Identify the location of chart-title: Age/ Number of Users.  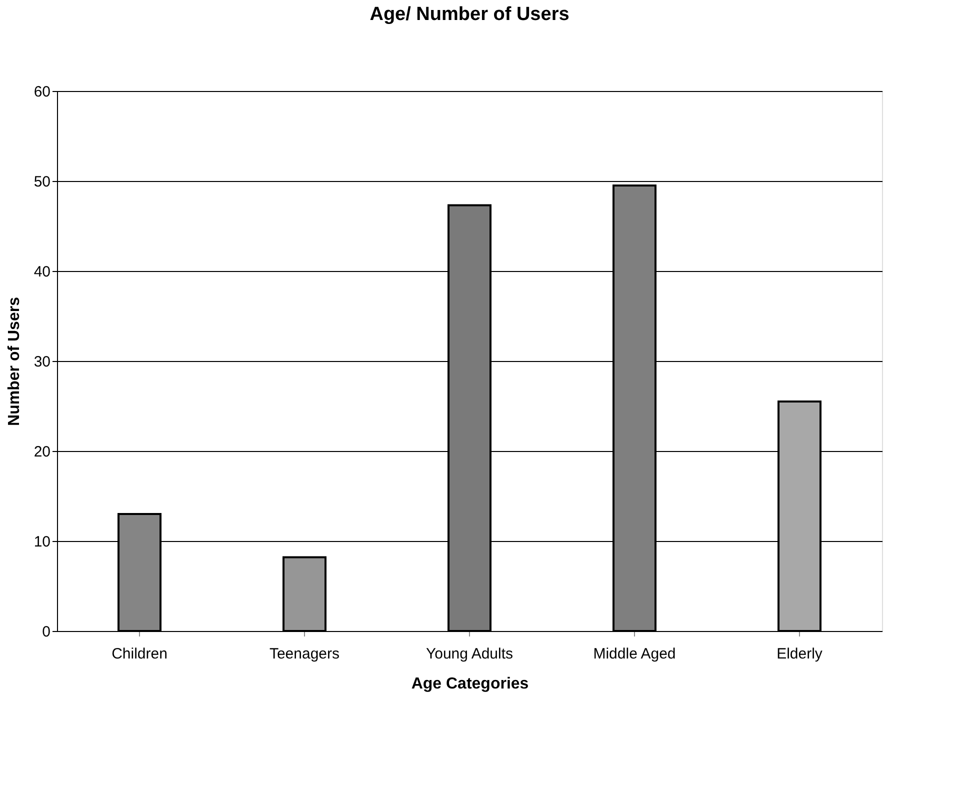
(470, 14).